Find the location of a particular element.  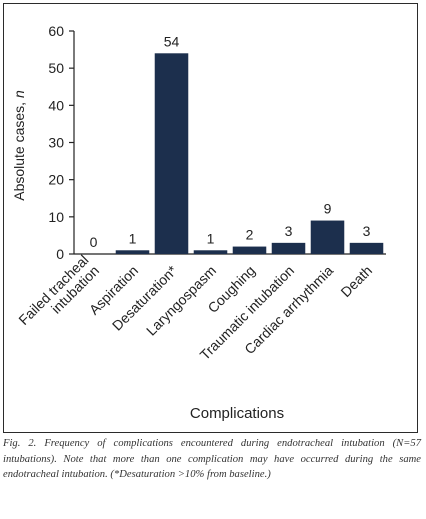

bar-value-label: 0 is located at coordinates (94, 242).